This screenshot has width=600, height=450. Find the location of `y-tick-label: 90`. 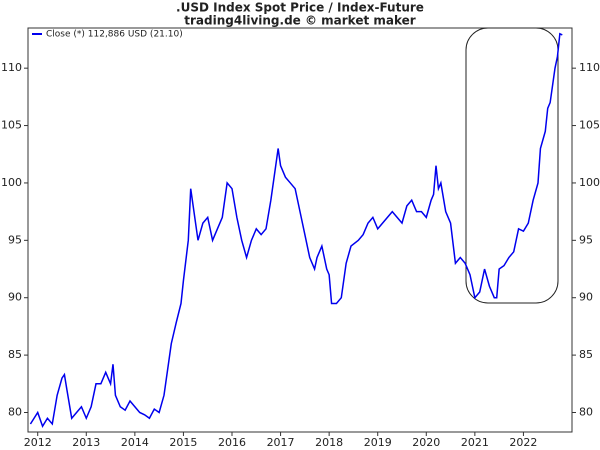

y-tick-label: 90 is located at coordinates (15, 297).